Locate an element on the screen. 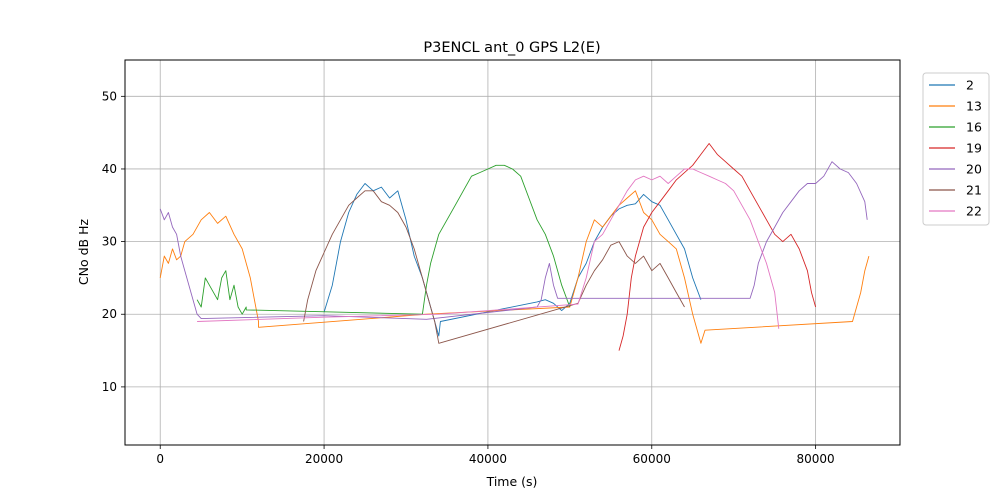 The height and width of the screenshot is (504, 1000). chart-title: P3ENCL ant_0 GPS L2(E) is located at coordinates (511, 48).